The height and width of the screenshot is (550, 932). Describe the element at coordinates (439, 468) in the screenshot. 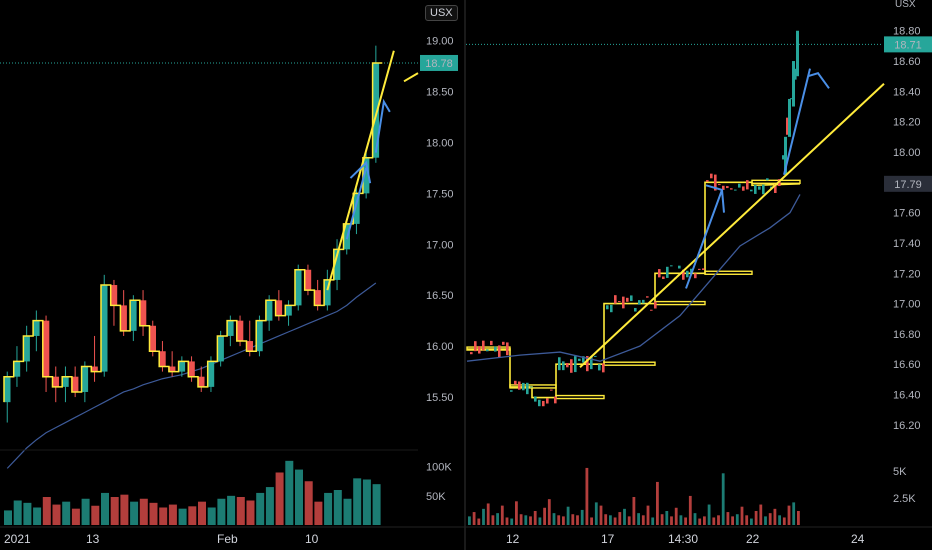

I see `volume-tick-label-left: 100K` at that location.